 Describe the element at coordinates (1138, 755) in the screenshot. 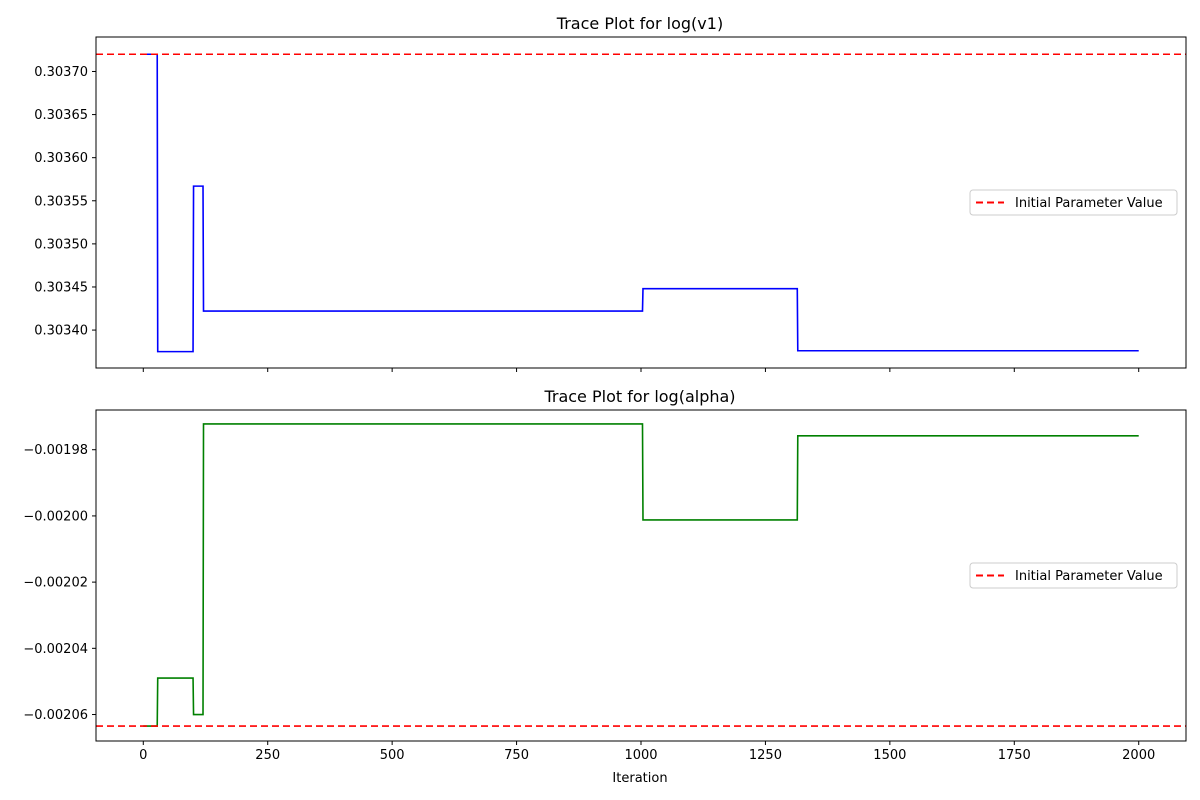

I see `x-tick-label: 2000` at that location.